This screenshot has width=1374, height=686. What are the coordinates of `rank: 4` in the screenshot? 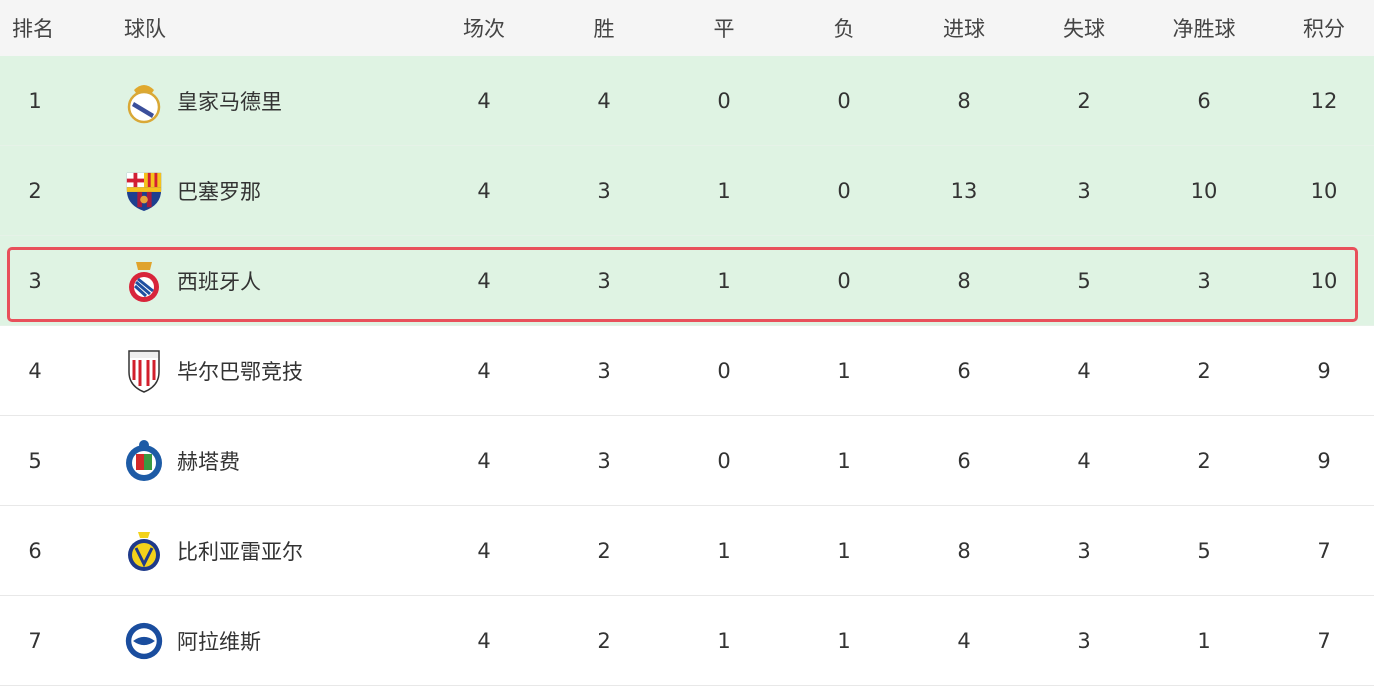 It's located at (35, 370).